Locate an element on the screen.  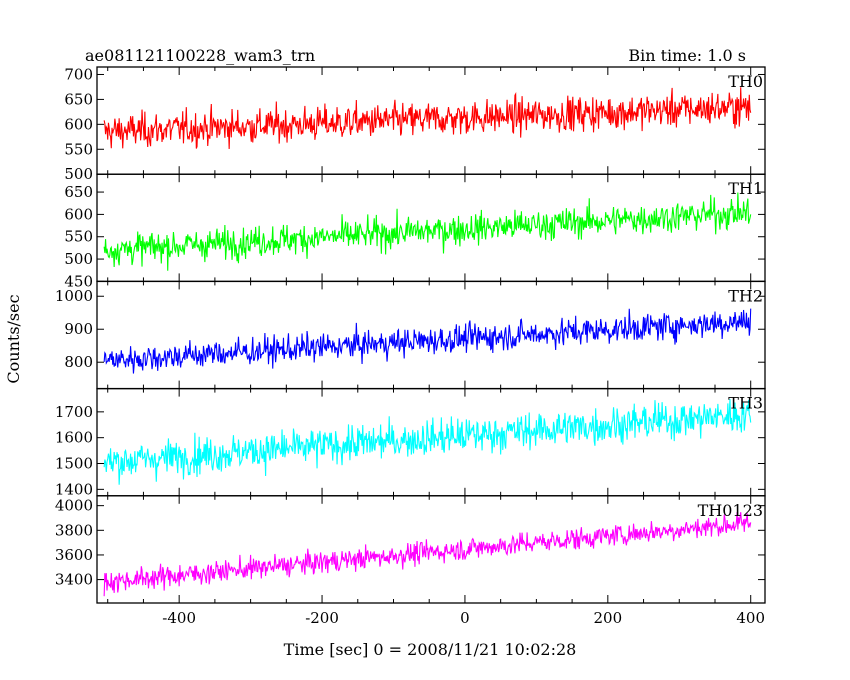
series-line-th0 is located at coordinates (427, 118).